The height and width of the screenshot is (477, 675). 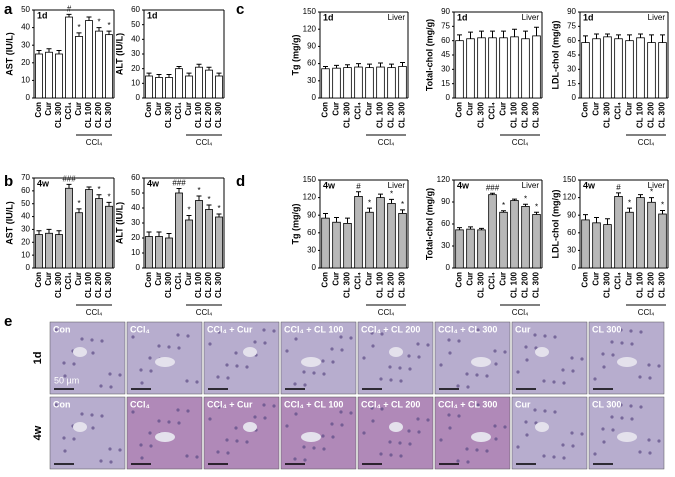 I want to click on scale-label: 50 µm, so click(x=66, y=380).